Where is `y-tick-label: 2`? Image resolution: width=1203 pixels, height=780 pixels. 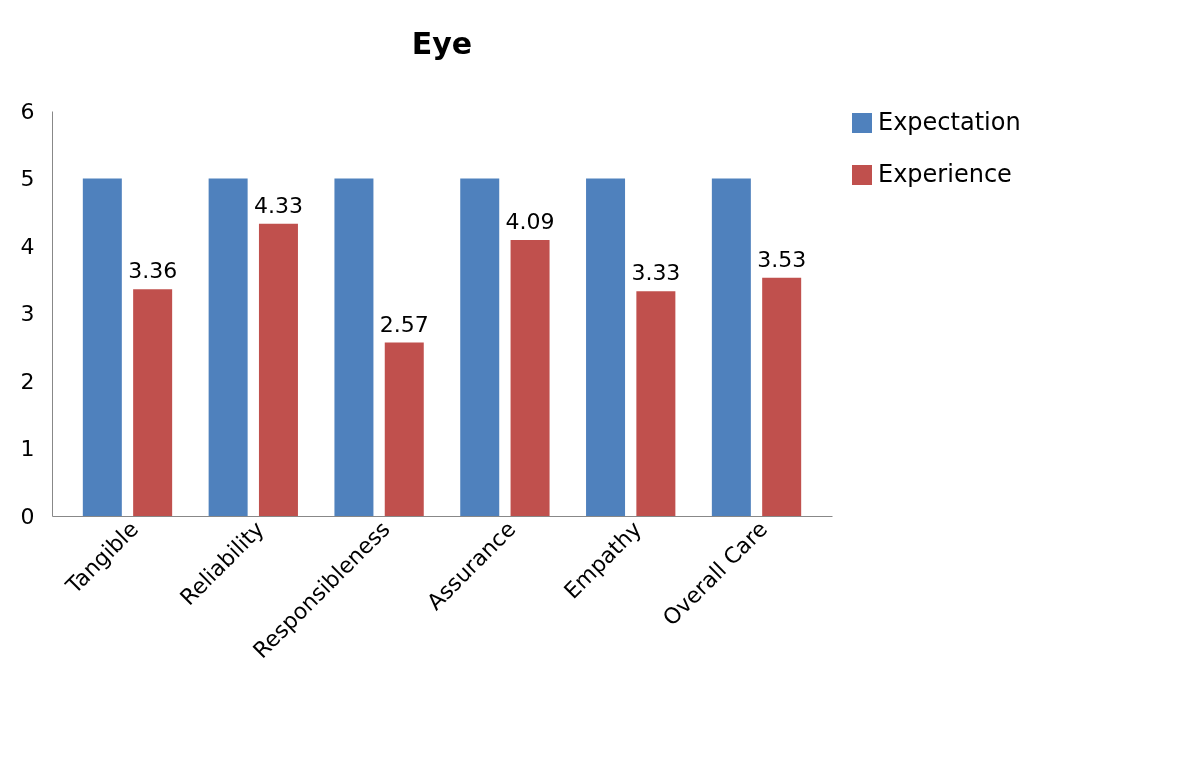
y-tick-label: 2 is located at coordinates (27, 381).